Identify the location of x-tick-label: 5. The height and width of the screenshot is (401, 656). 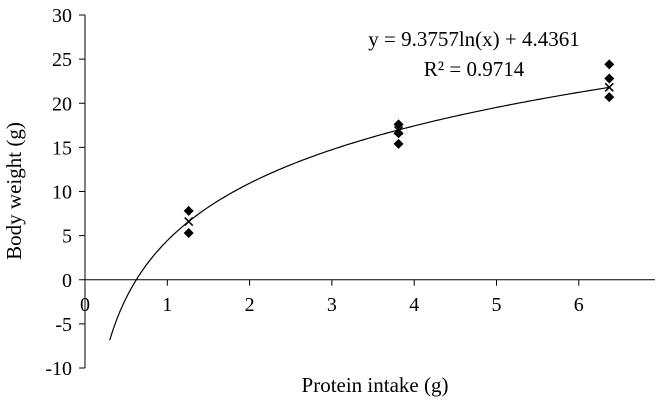
(497, 305).